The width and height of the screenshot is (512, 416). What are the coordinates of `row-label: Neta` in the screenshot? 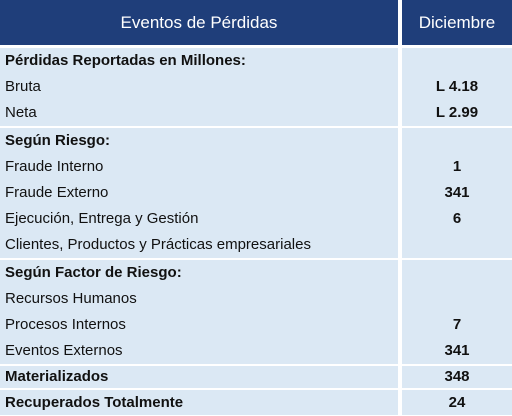 It's located at (21, 112).